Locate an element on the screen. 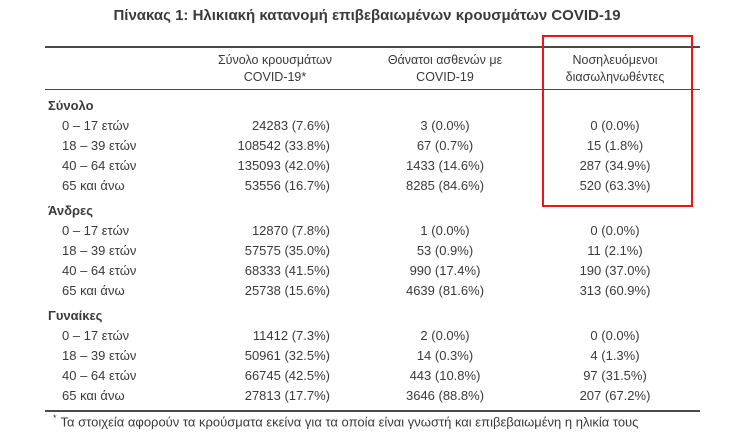 Image resolution: width=734 pixels, height=446 pixels. intubated-value: 207 (67.2%) is located at coordinates (615, 395).